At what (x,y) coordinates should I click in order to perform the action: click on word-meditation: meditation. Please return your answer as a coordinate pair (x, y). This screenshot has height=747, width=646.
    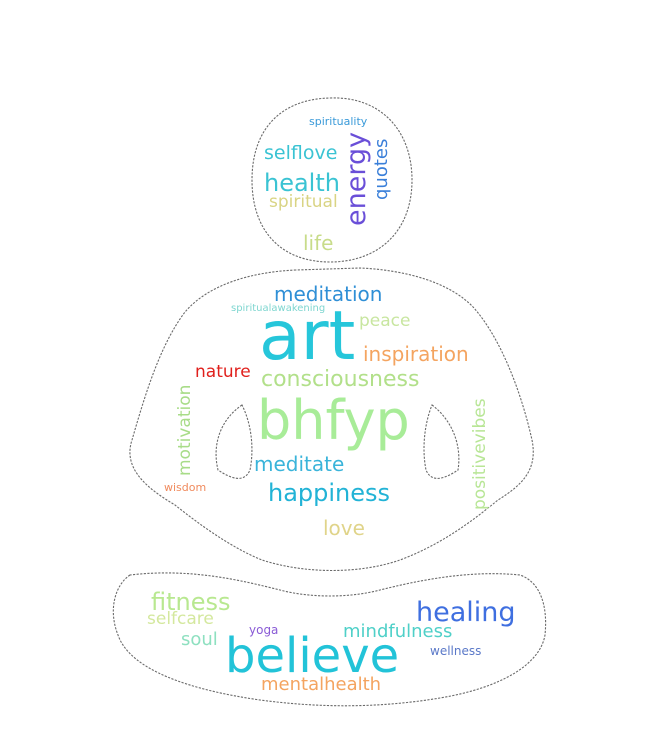
    Looking at the image, I should click on (328, 294).